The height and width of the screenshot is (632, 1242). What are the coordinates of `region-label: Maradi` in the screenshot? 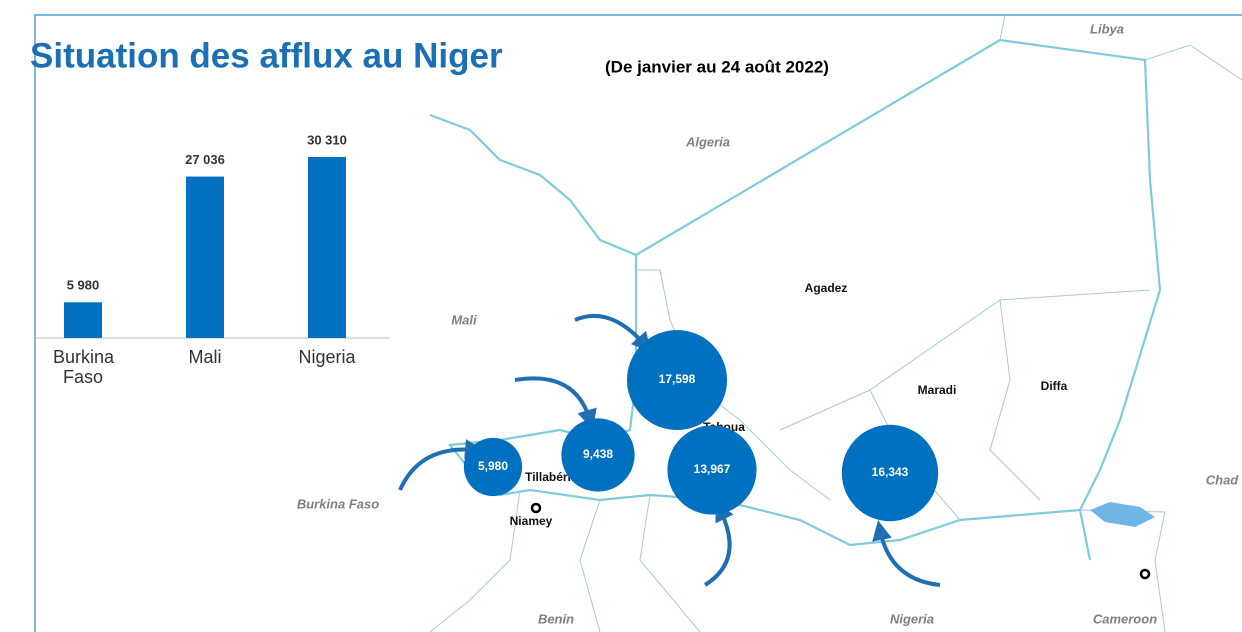 It's located at (937, 390).